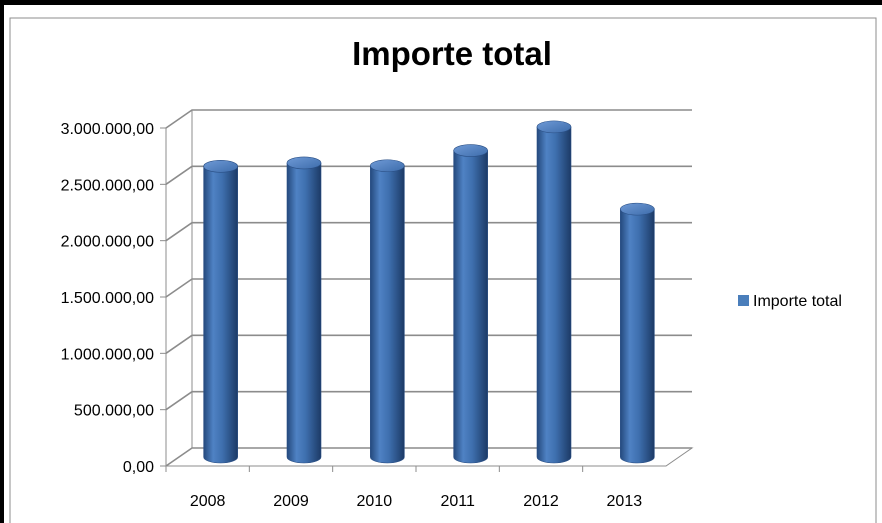 Image resolution: width=882 pixels, height=523 pixels. Describe the element at coordinates (625, 501) in the screenshot. I see `x-tick-label: 2013` at that location.